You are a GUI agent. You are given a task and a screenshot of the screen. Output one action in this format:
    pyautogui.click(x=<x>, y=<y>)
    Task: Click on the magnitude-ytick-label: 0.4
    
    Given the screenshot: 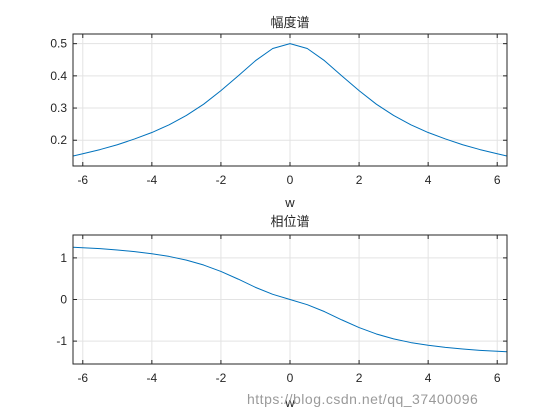 What is the action you would take?
    pyautogui.click(x=58, y=76)
    